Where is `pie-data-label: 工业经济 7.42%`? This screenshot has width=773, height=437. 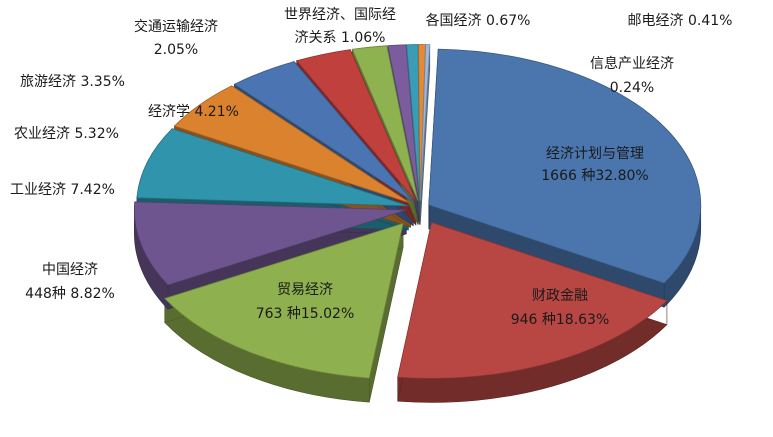
pie-data-label: 工业经济 7.42% is located at coordinates (62, 190).